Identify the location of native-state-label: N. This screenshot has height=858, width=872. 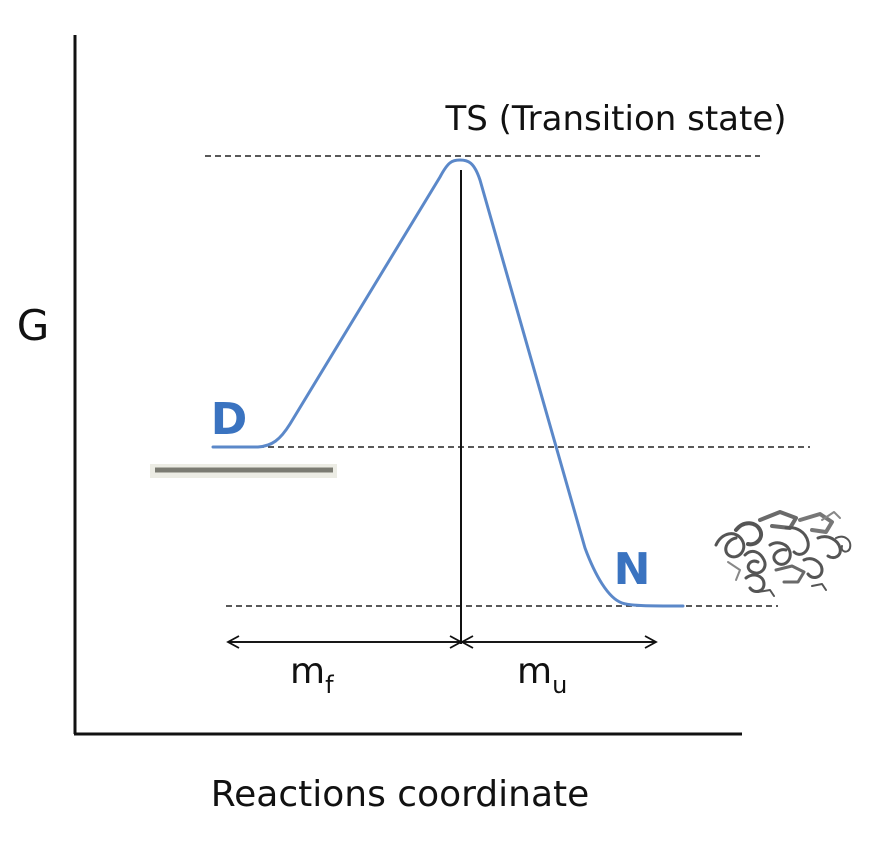
(632, 569).